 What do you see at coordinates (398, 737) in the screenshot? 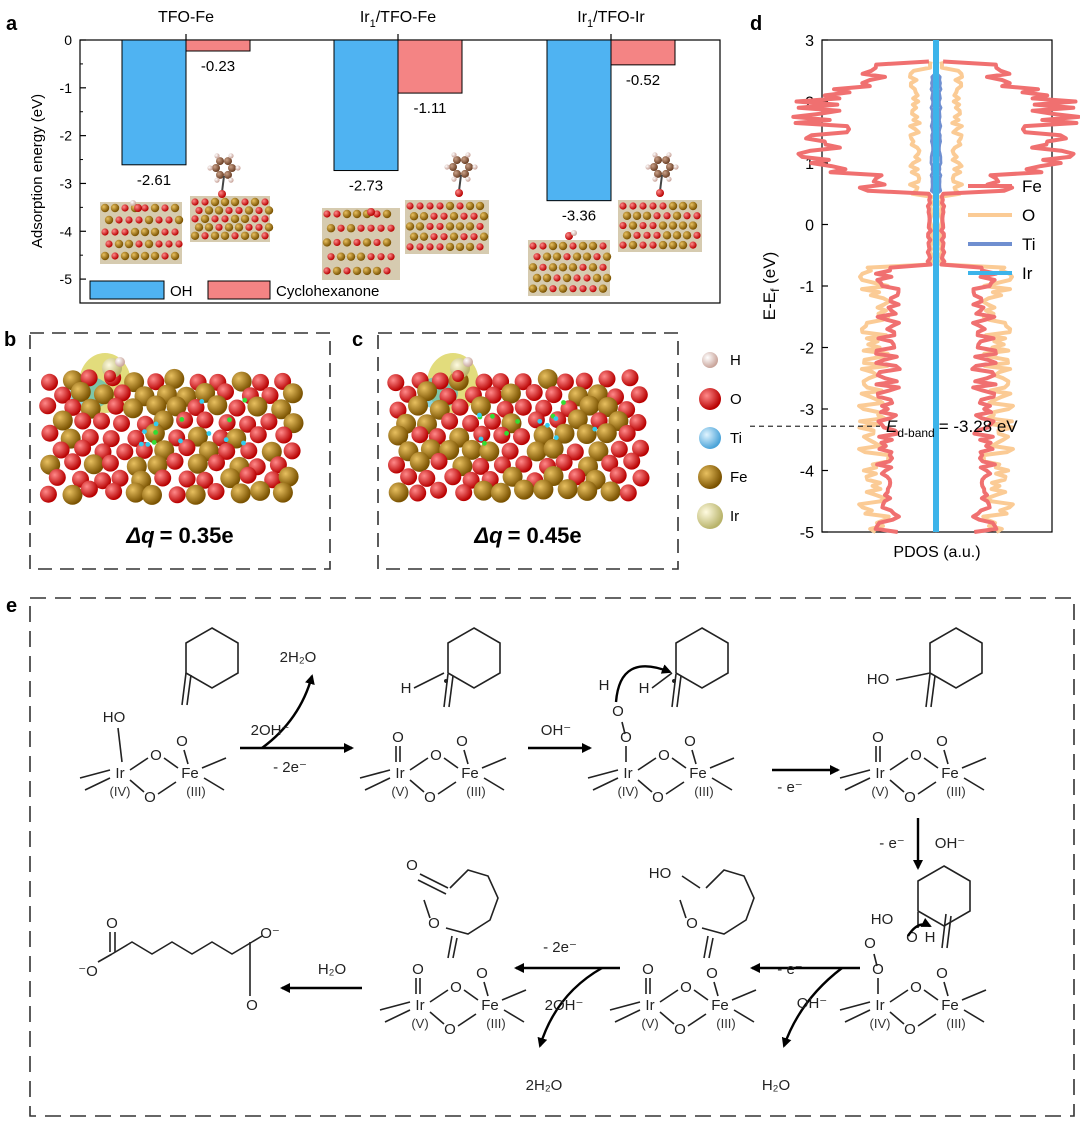
I see `oxo-label: O` at bounding box center [398, 737].